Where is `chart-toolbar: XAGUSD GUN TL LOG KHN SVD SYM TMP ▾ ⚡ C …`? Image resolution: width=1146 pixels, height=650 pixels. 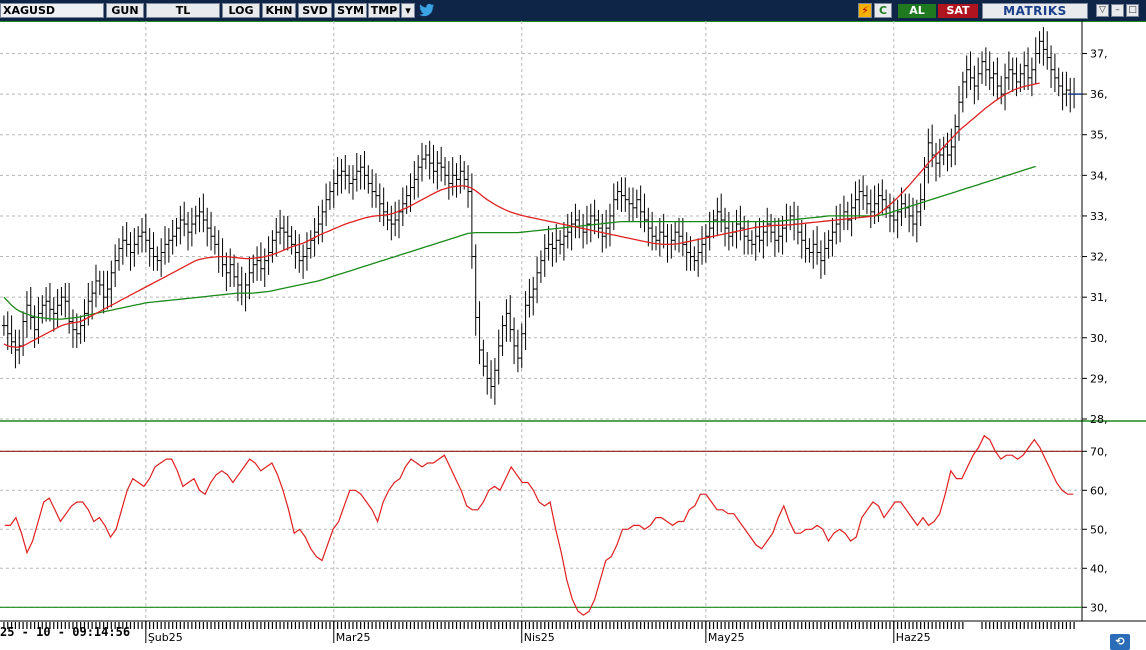 chart-toolbar: XAGUSD GUN TL LOG KHN SVD SYM TMP ▾ ⚡ C … is located at coordinates (573, 10).